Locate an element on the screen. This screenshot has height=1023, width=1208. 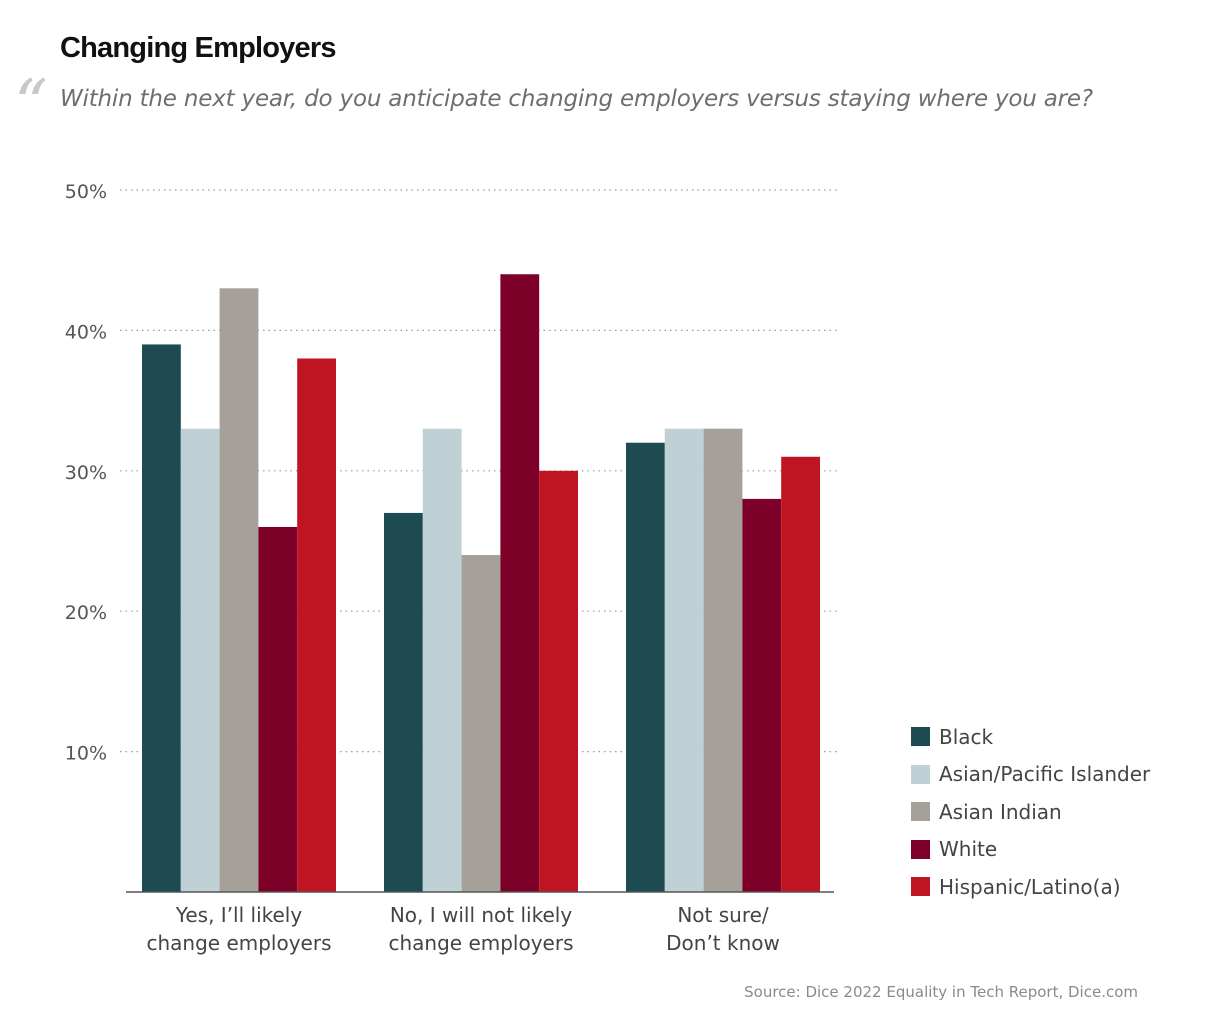
quote-mark-icon: “ is located at coordinates (31, 104).